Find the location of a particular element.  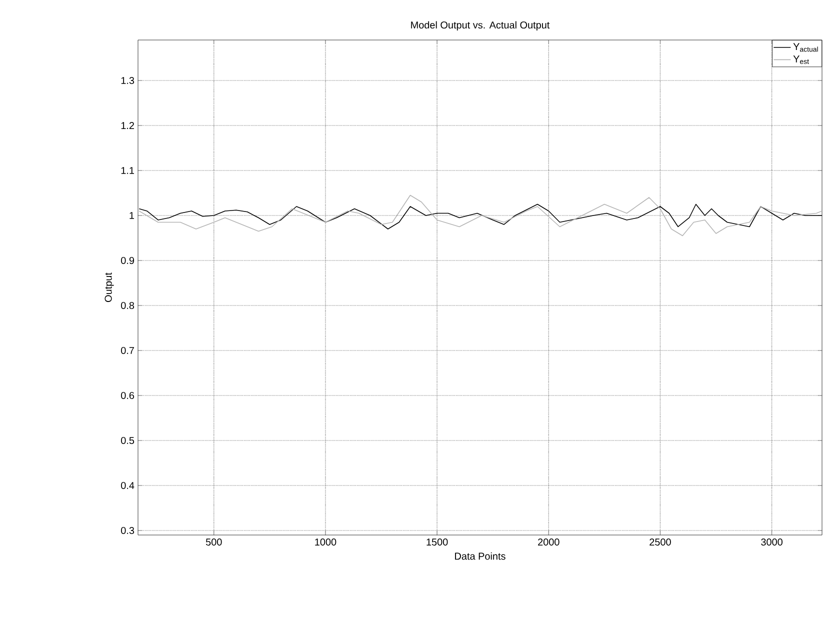

x-tick-label: 1500 is located at coordinates (437, 542).